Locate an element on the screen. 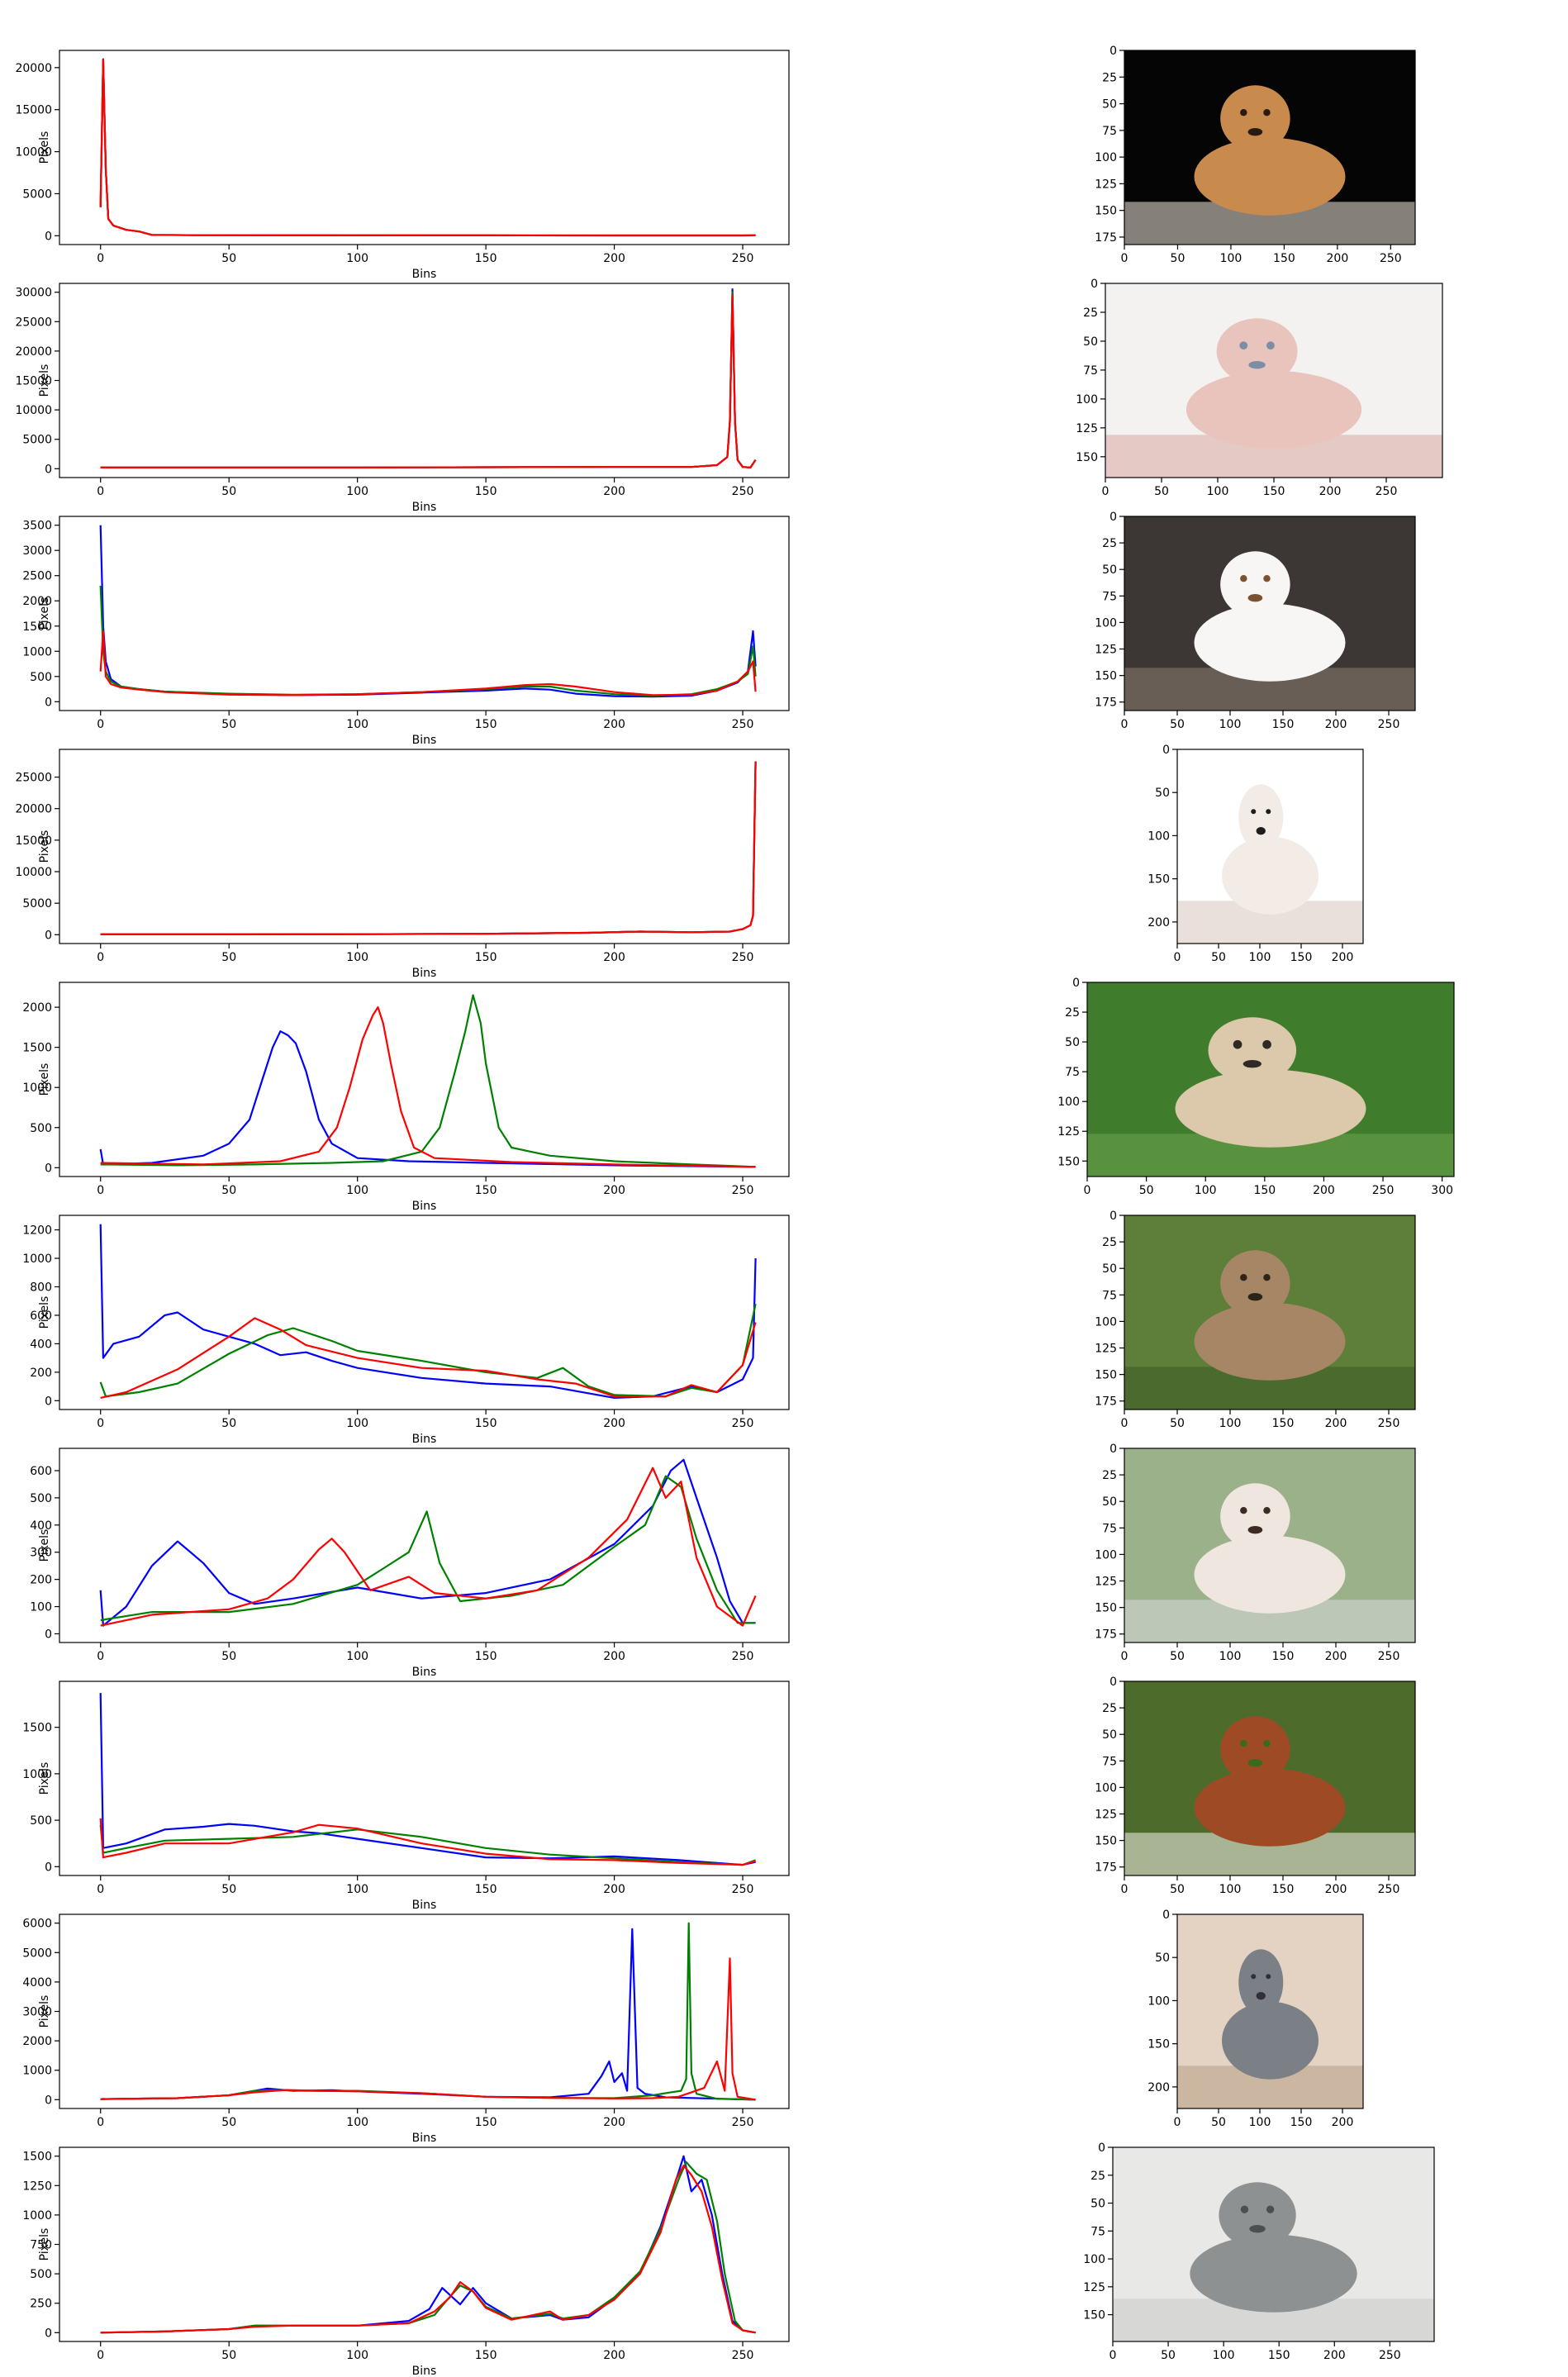  y-tick-label: 15000 is located at coordinates (33, 841).